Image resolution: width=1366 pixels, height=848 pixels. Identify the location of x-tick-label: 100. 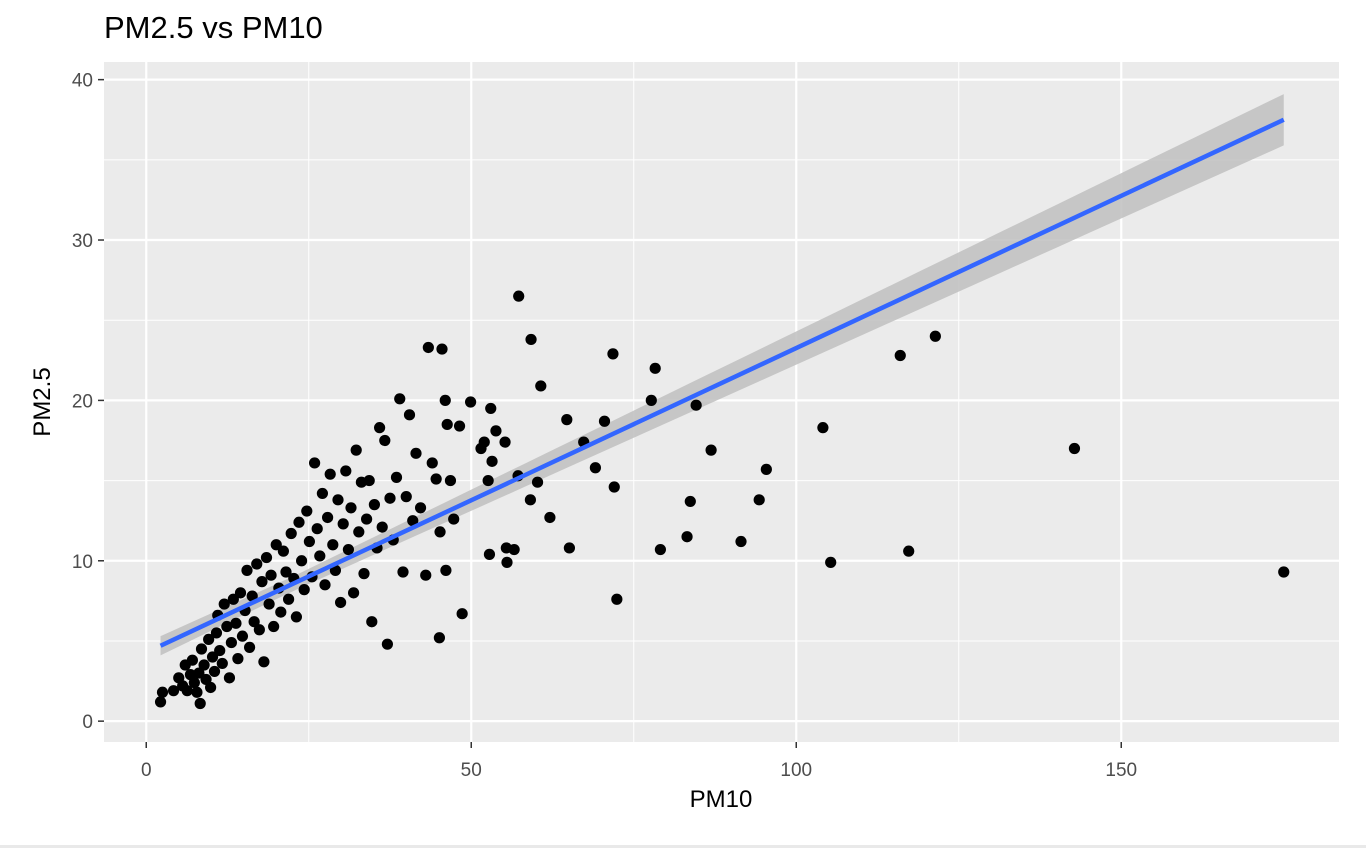
(796, 770).